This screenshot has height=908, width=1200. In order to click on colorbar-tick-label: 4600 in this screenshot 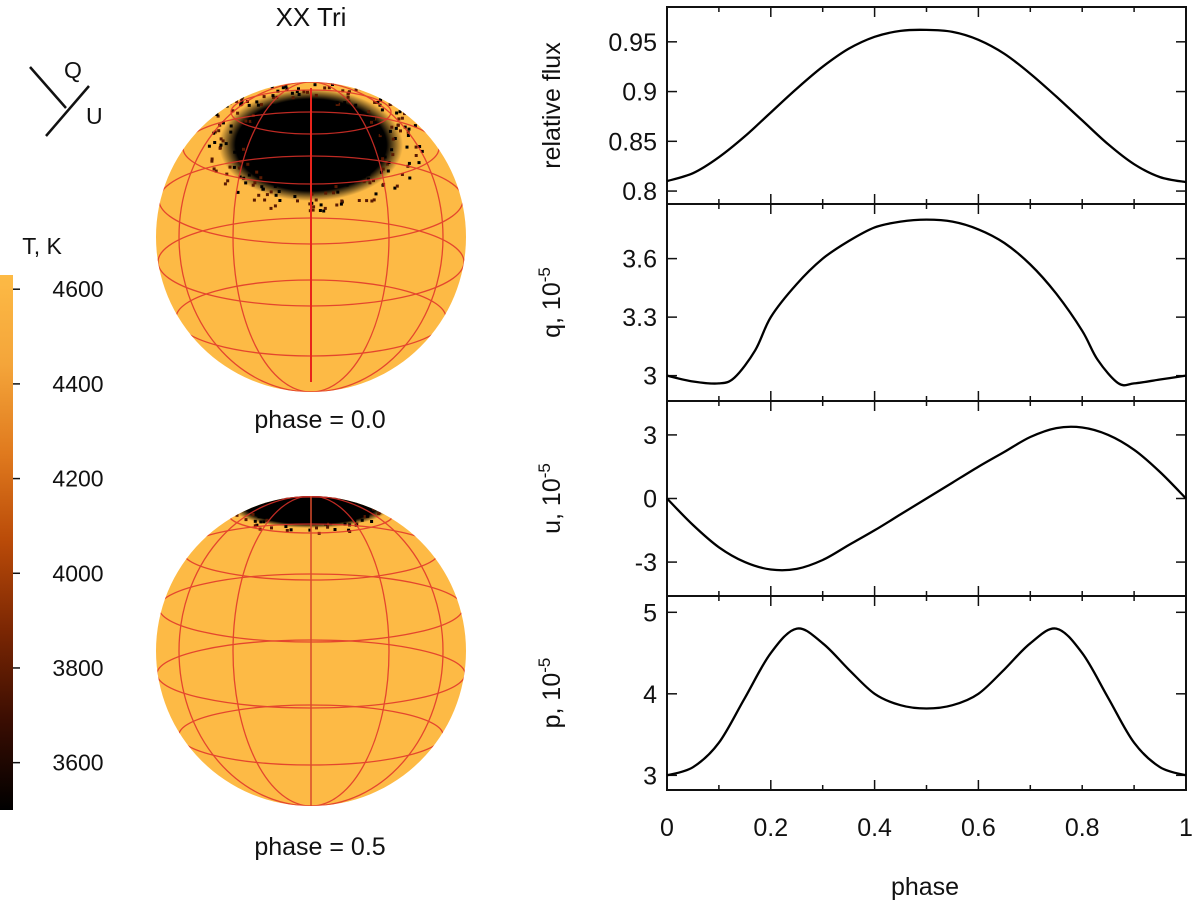, I will do `click(77, 289)`.